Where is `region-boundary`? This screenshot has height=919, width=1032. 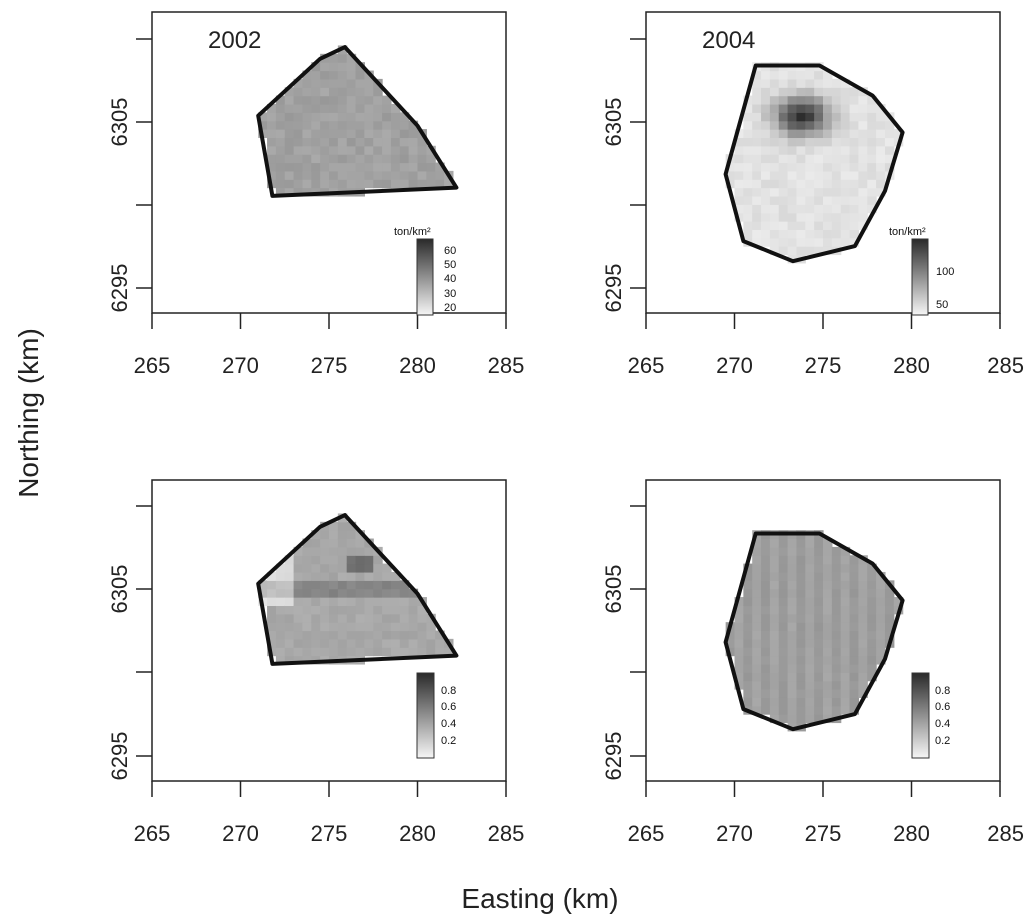
region-boundary is located at coordinates (357, 589).